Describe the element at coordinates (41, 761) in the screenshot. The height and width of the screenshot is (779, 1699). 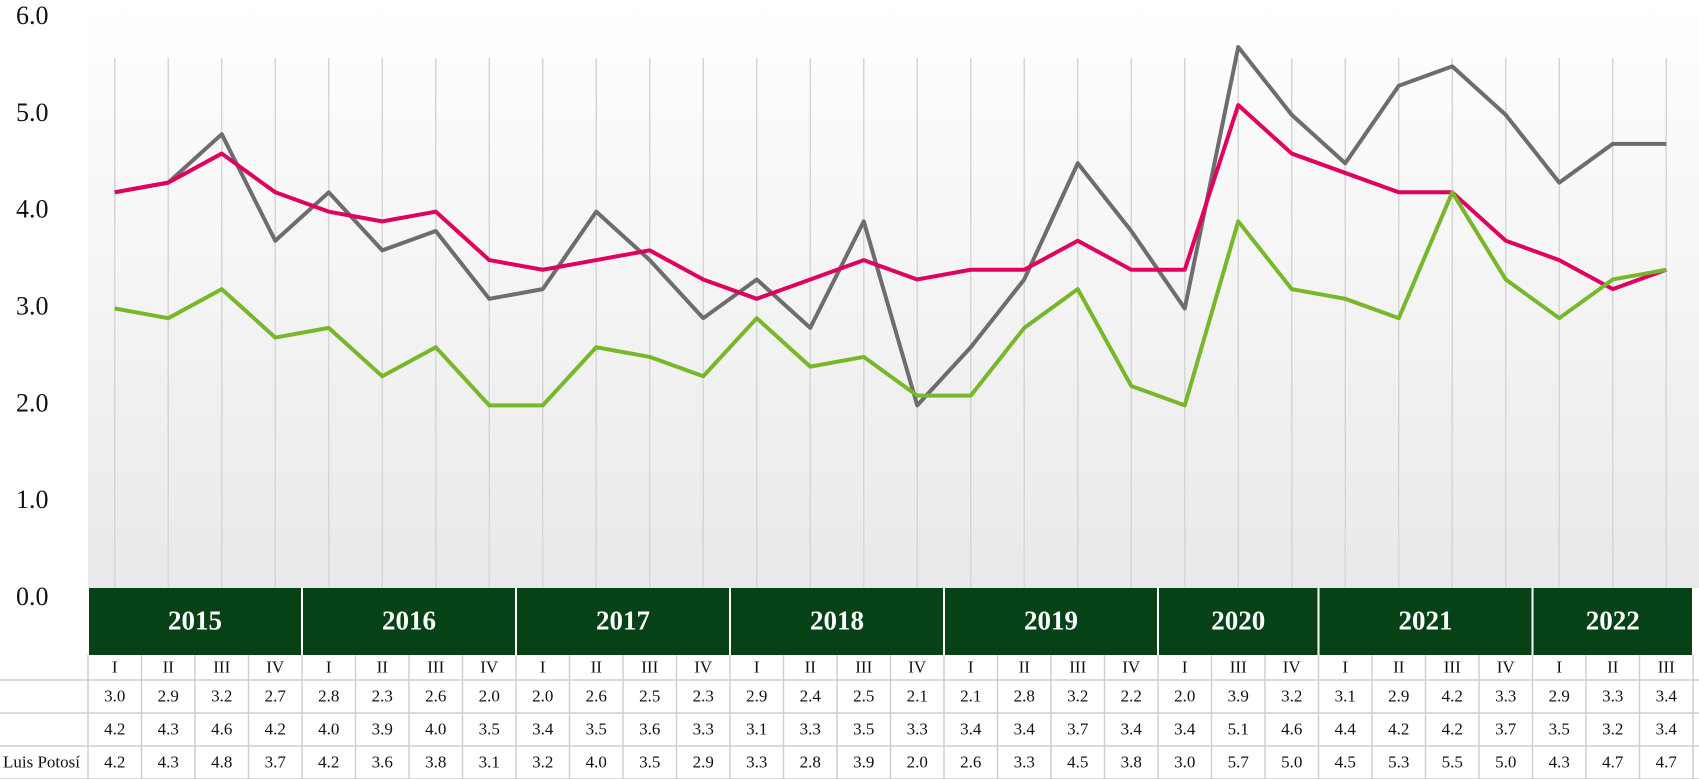
I see `row-label: Luis Potosí` at that location.